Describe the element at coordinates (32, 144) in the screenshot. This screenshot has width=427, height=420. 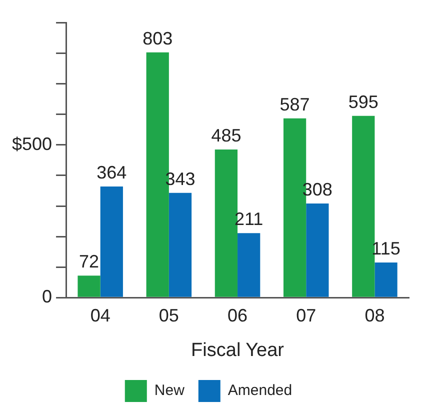
I see `y-tick-label: $500` at that location.